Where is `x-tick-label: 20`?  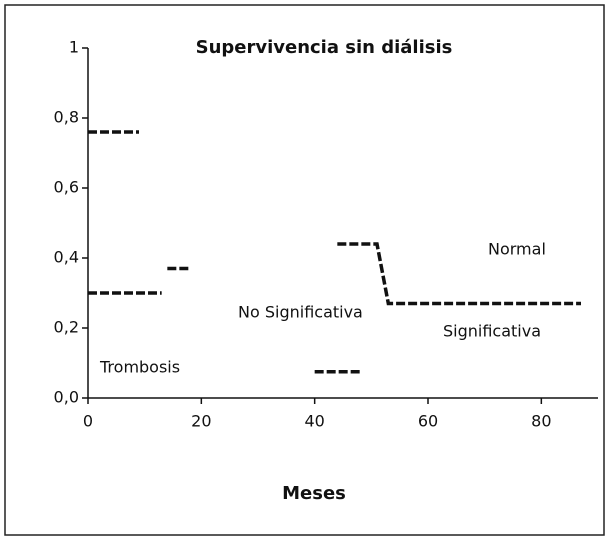
x-tick-label: 20 is located at coordinates (201, 421).